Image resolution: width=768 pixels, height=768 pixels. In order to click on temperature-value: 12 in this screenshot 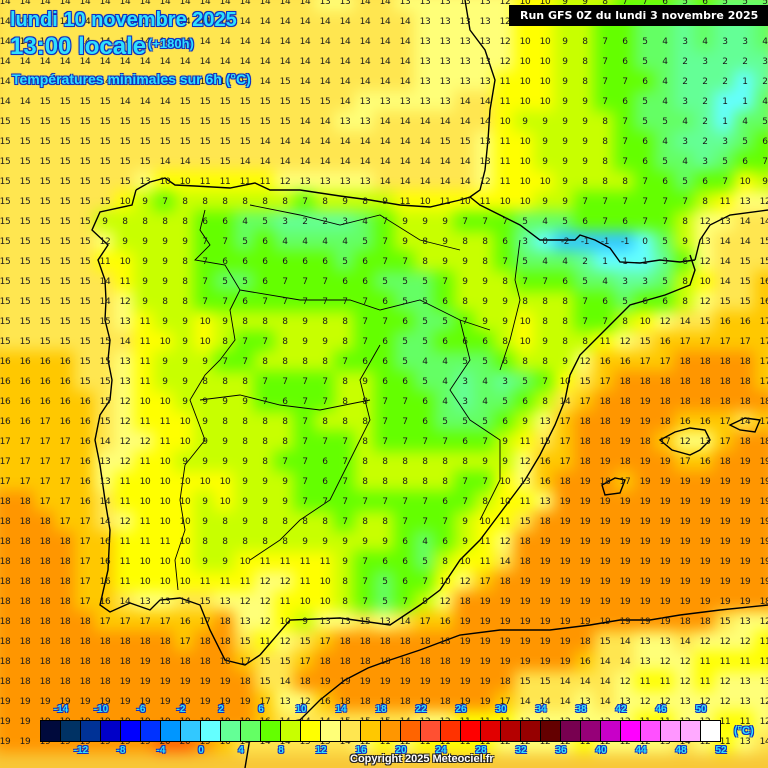, I will do `click(125, 302)`.